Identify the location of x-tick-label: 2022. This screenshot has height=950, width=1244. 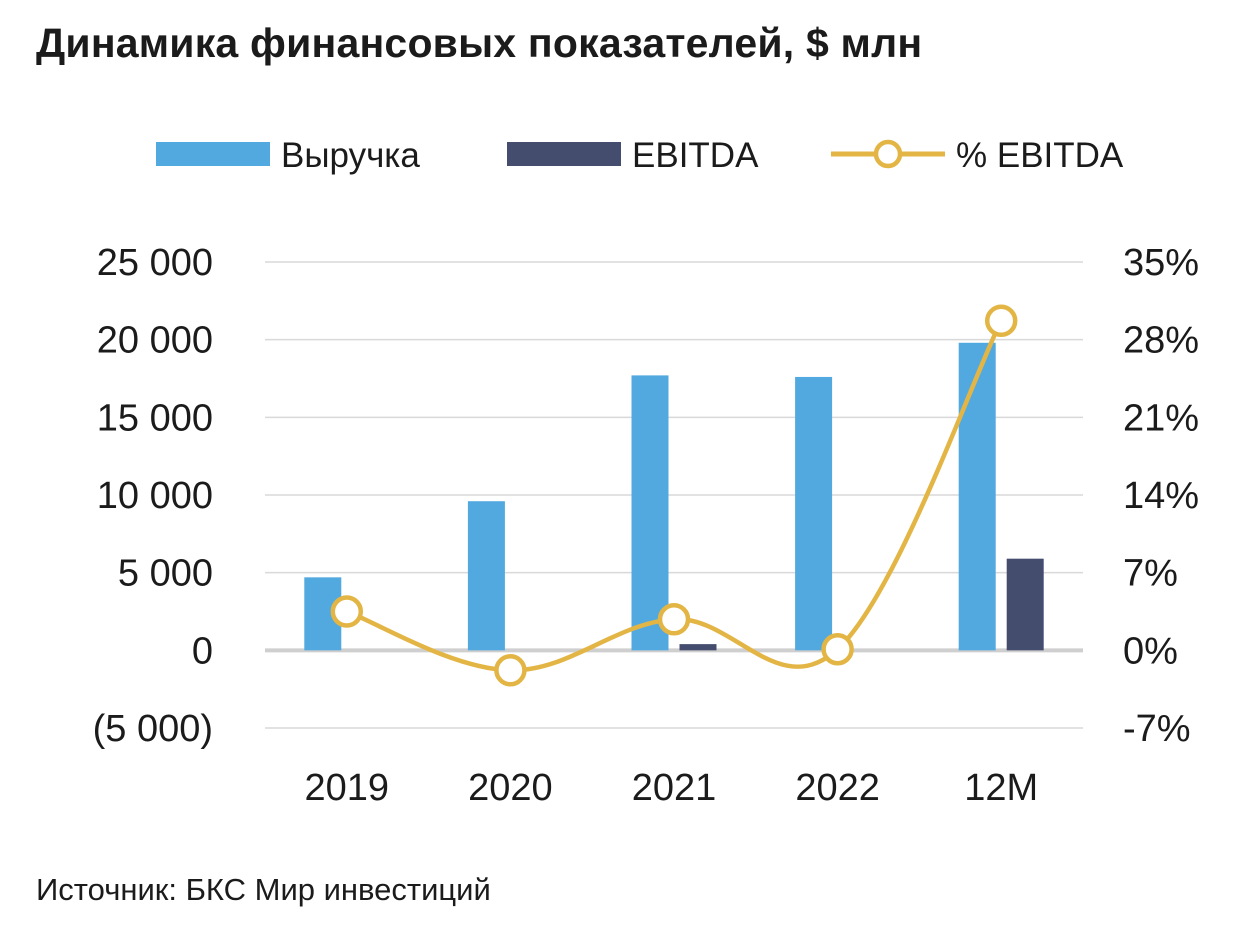
(837, 788).